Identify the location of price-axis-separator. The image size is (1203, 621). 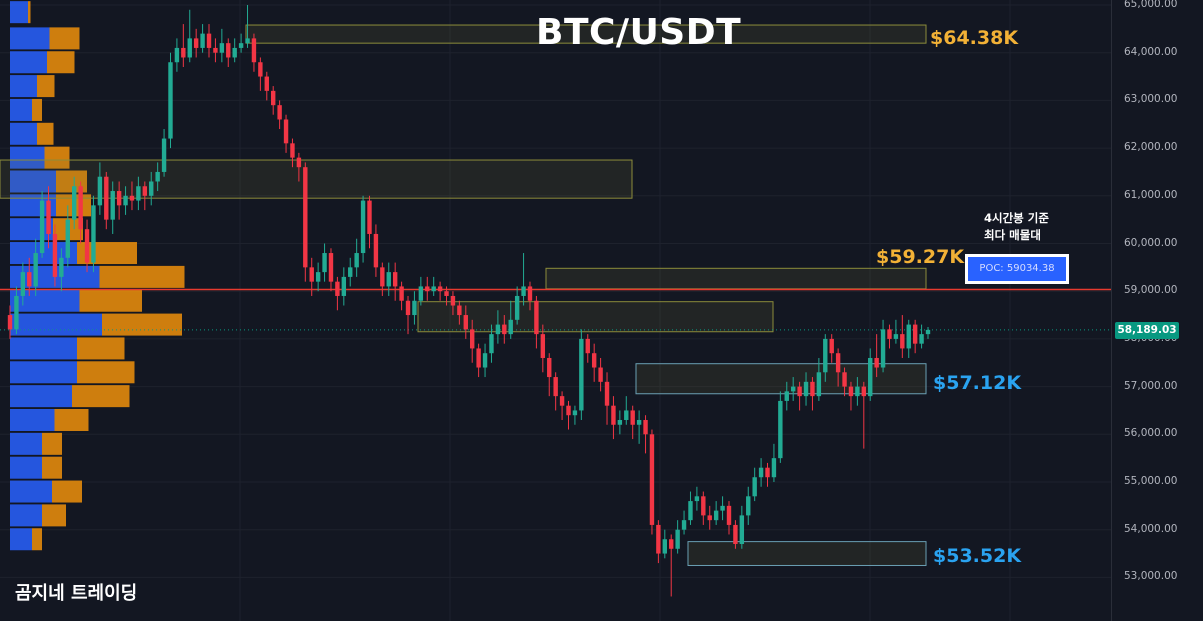
(1111, 310).